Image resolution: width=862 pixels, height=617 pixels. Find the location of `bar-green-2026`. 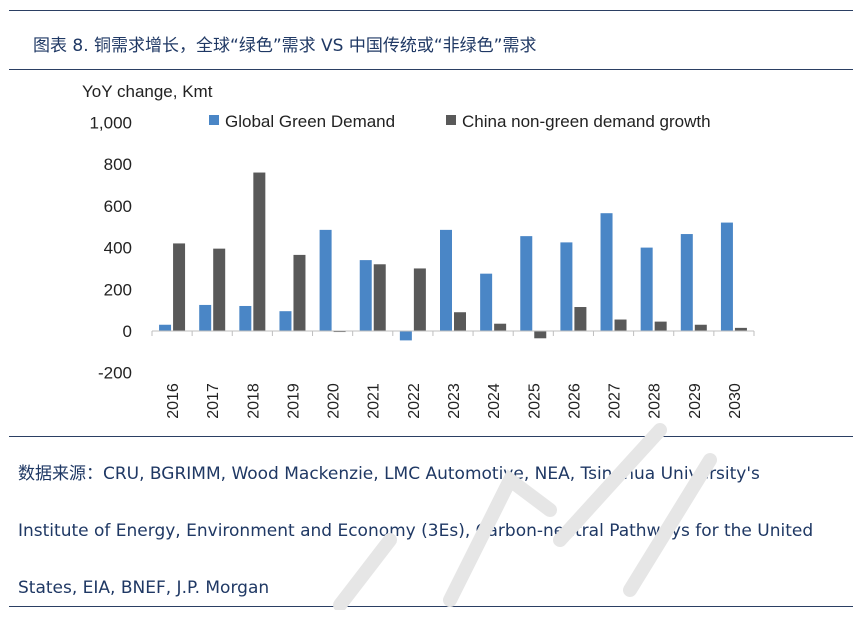

bar-green-2026 is located at coordinates (566, 286).